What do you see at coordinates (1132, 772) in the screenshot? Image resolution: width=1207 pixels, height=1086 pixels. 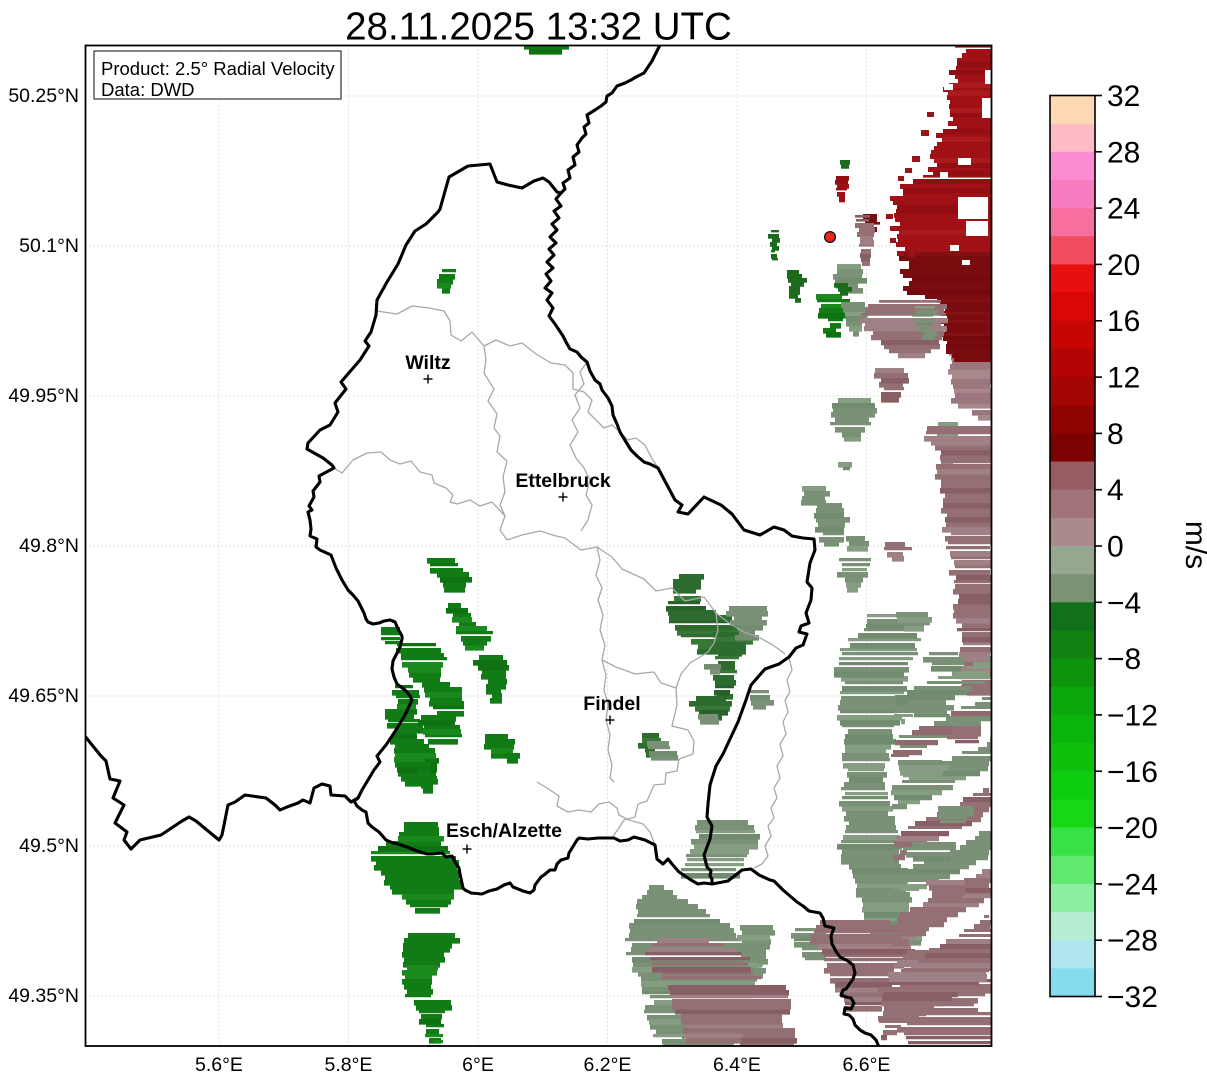 I see `svg-text: −16` at bounding box center [1132, 772].